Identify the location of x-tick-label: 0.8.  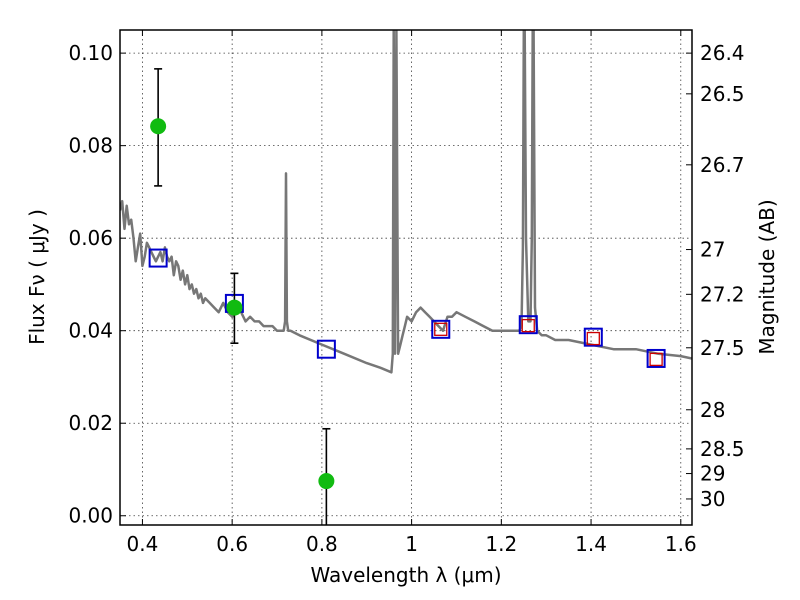
(322, 544).